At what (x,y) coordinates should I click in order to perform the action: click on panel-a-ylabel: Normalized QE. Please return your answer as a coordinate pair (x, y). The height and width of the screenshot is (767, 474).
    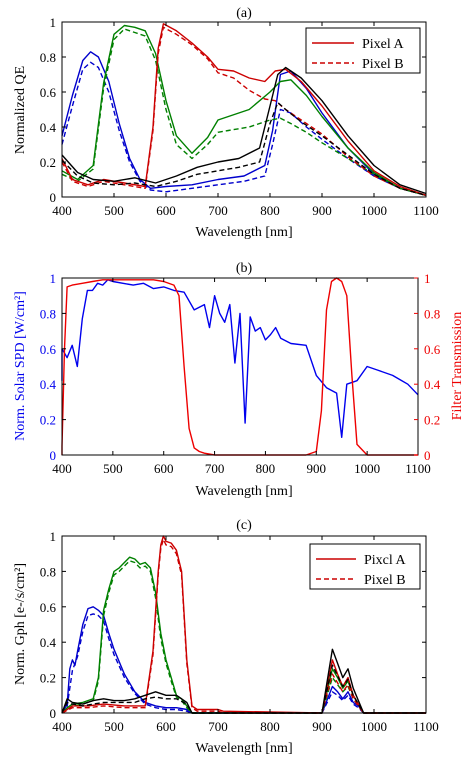
    Looking at the image, I should click on (20, 110).